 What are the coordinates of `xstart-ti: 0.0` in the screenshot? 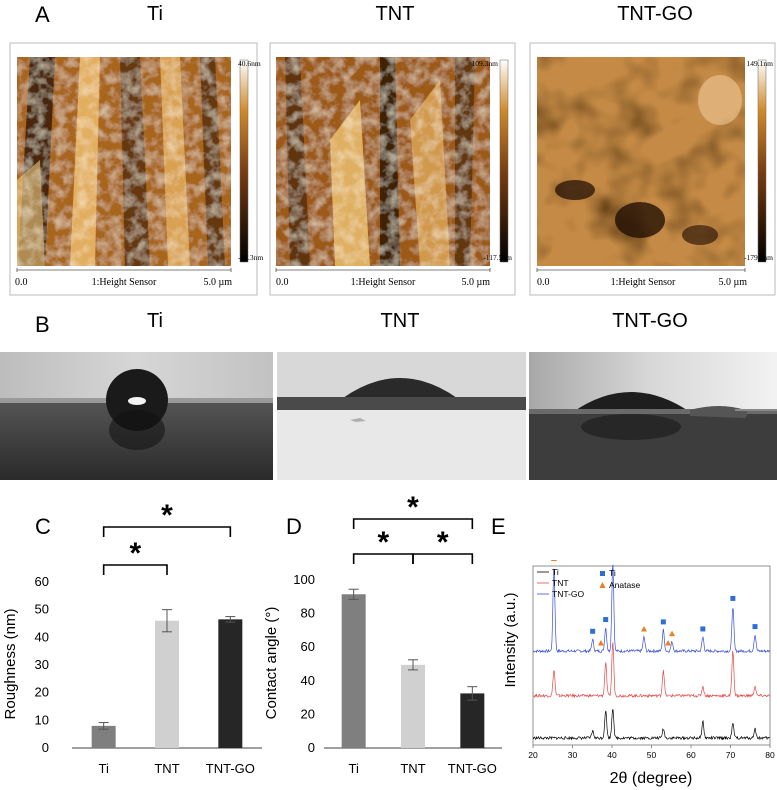 It's located at (21, 282).